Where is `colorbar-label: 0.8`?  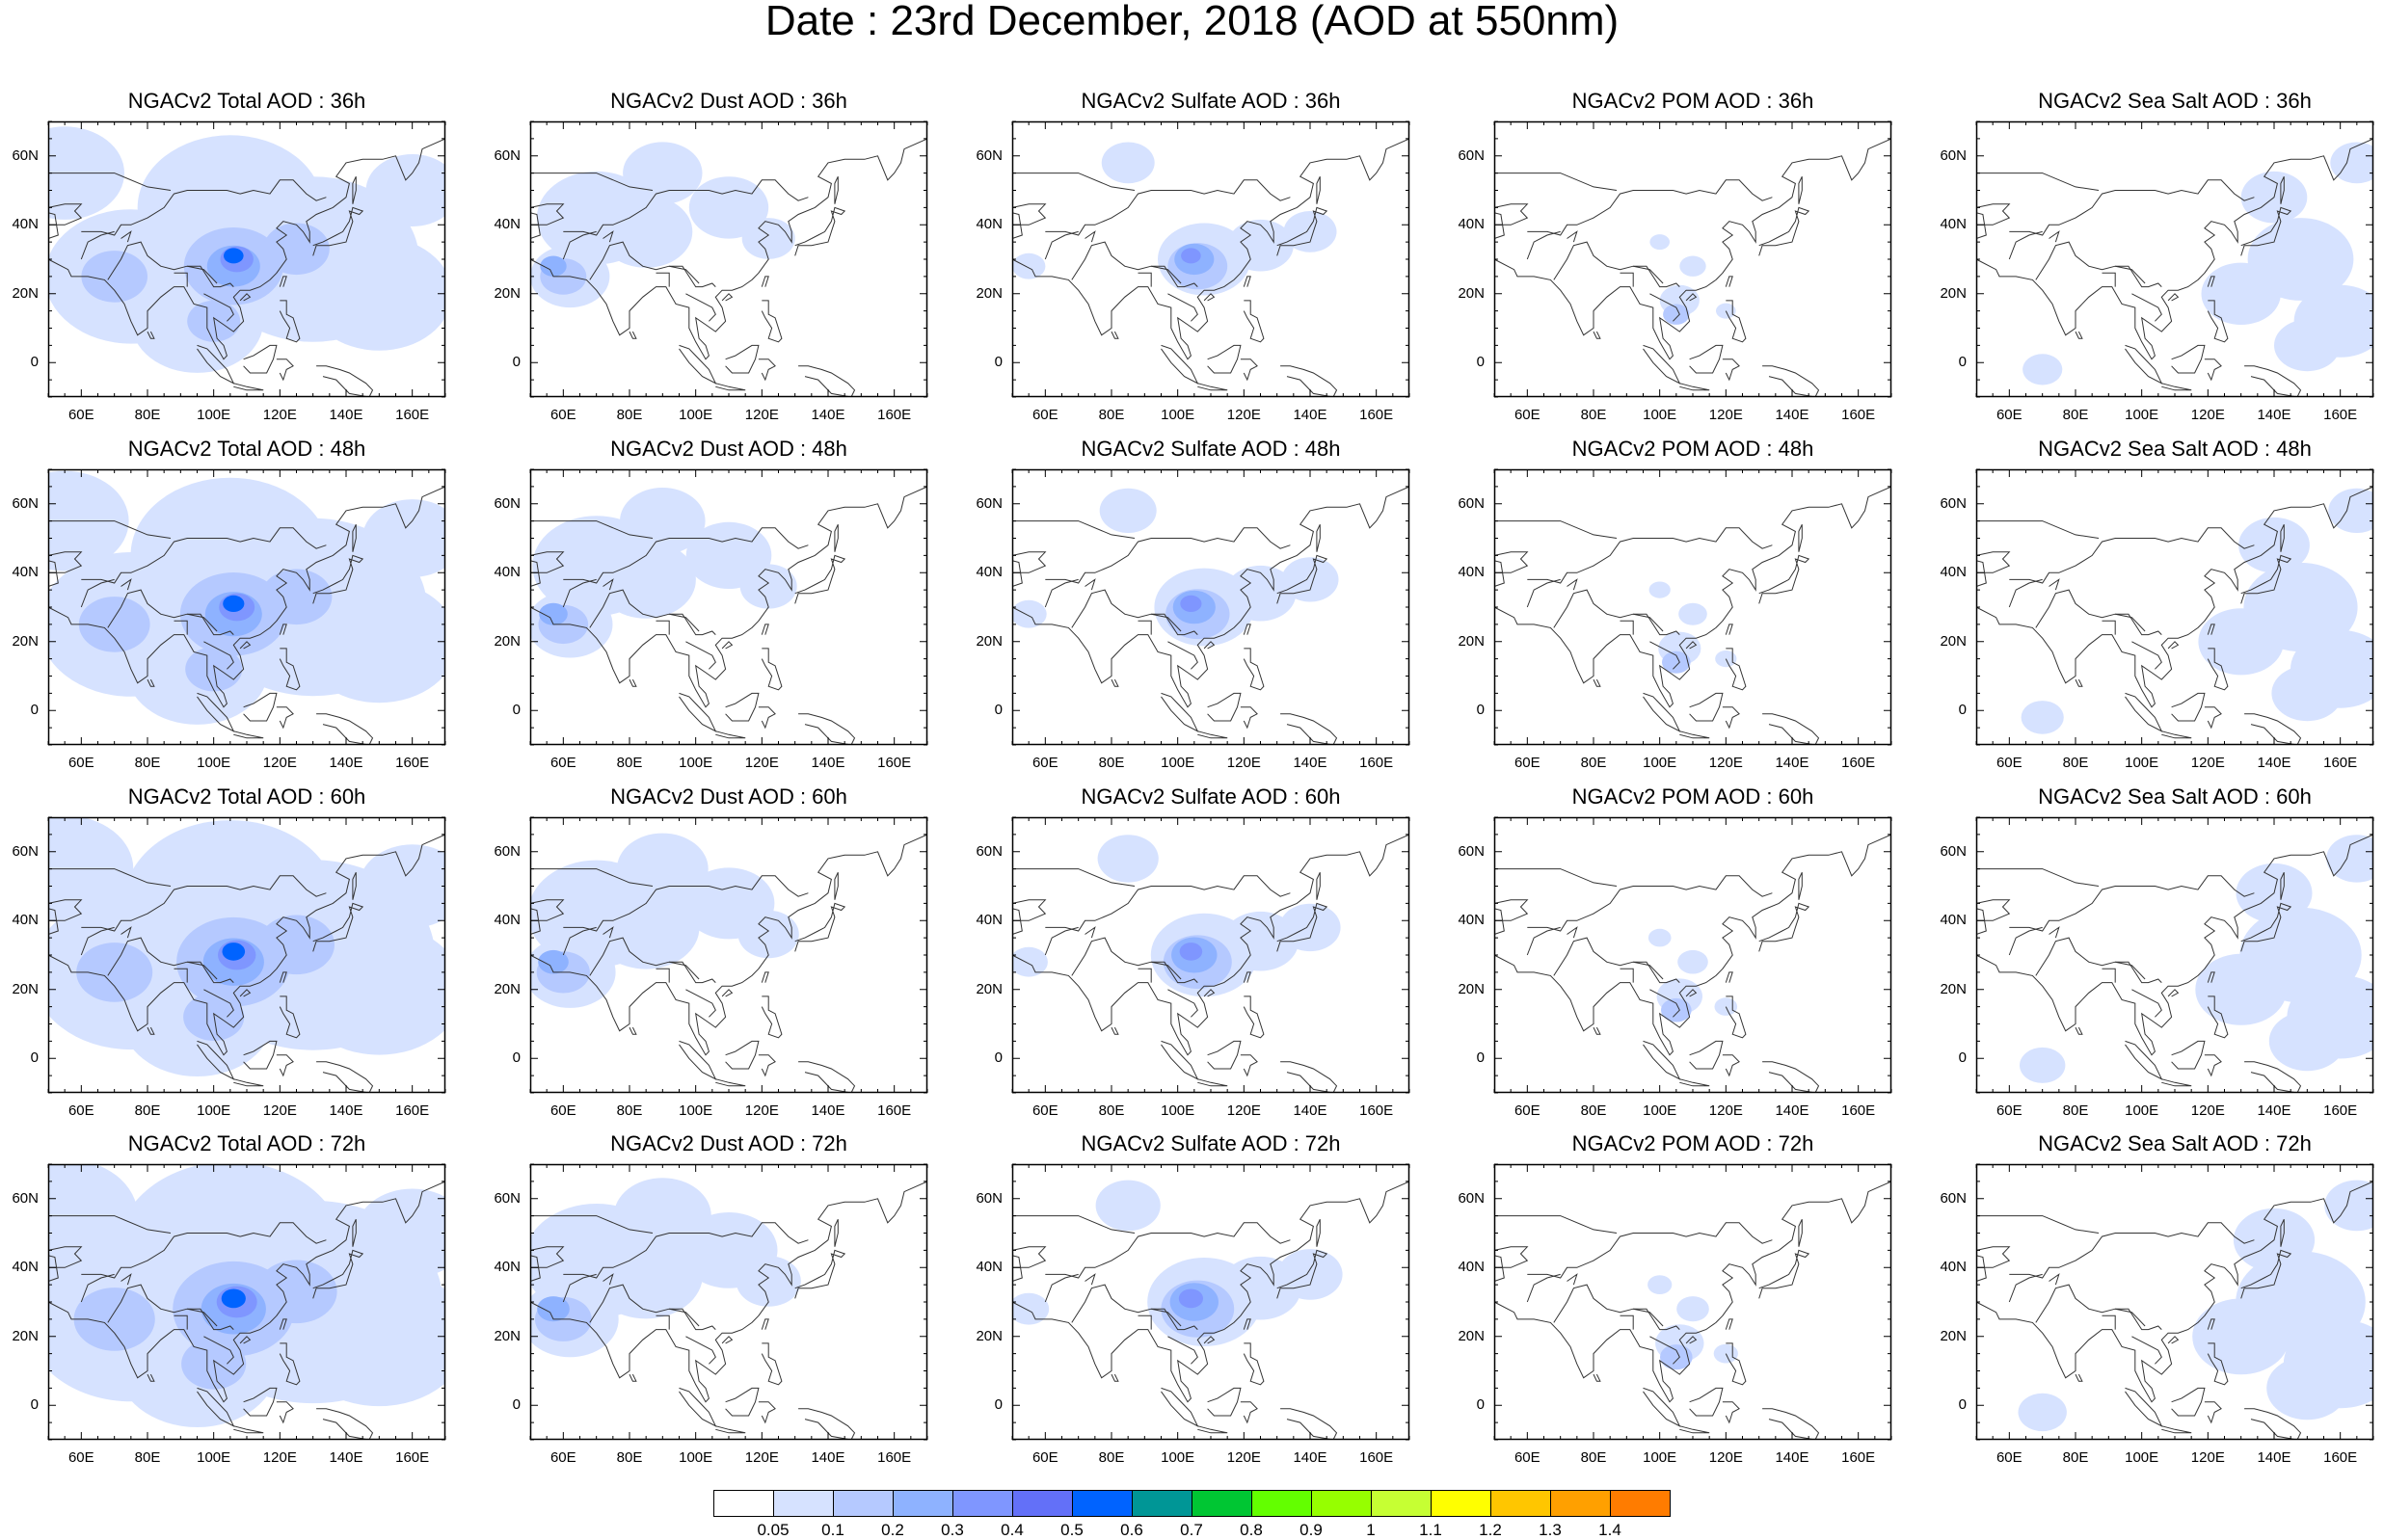
colorbar-label: 0.8 is located at coordinates (1251, 1530).